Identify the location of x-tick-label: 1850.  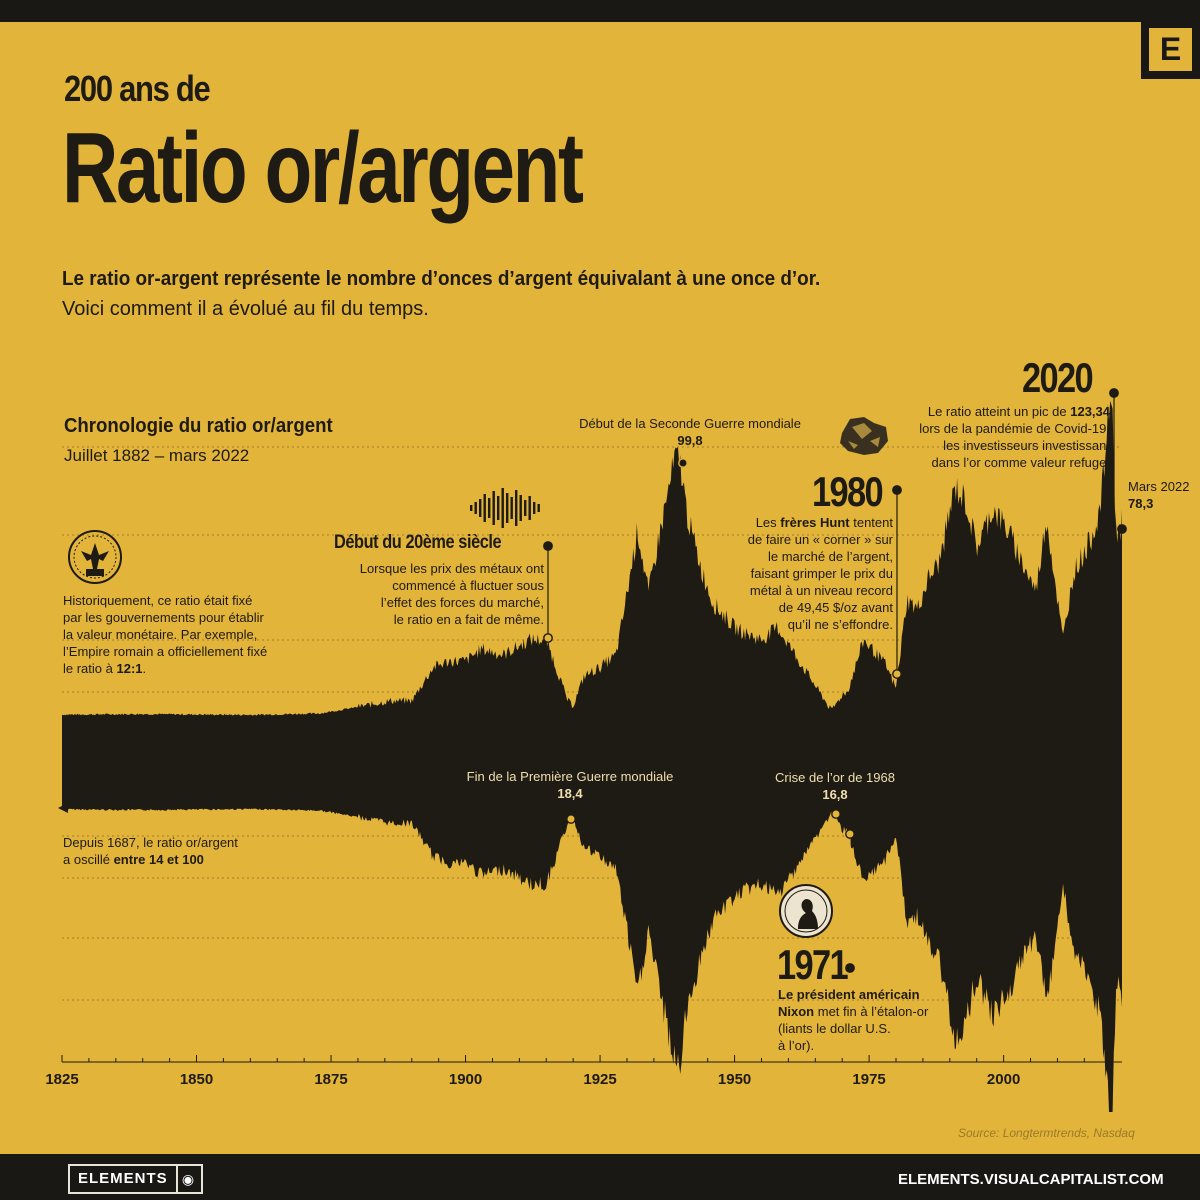
(196, 1079).